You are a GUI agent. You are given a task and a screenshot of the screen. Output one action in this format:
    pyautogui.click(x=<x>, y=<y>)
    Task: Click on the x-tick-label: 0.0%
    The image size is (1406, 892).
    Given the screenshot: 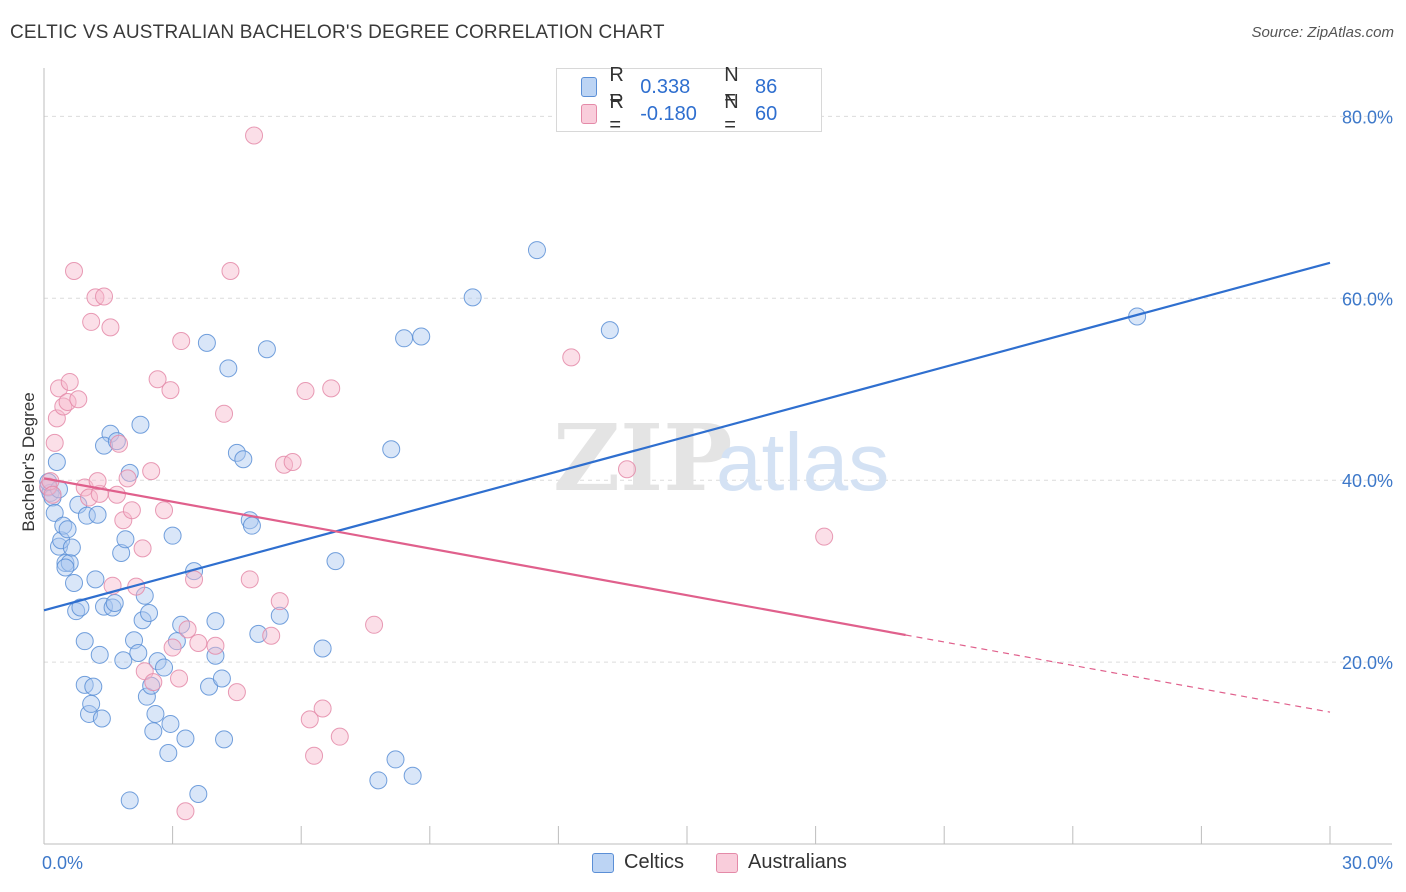 What is the action you would take?
    pyautogui.click(x=62, y=863)
    